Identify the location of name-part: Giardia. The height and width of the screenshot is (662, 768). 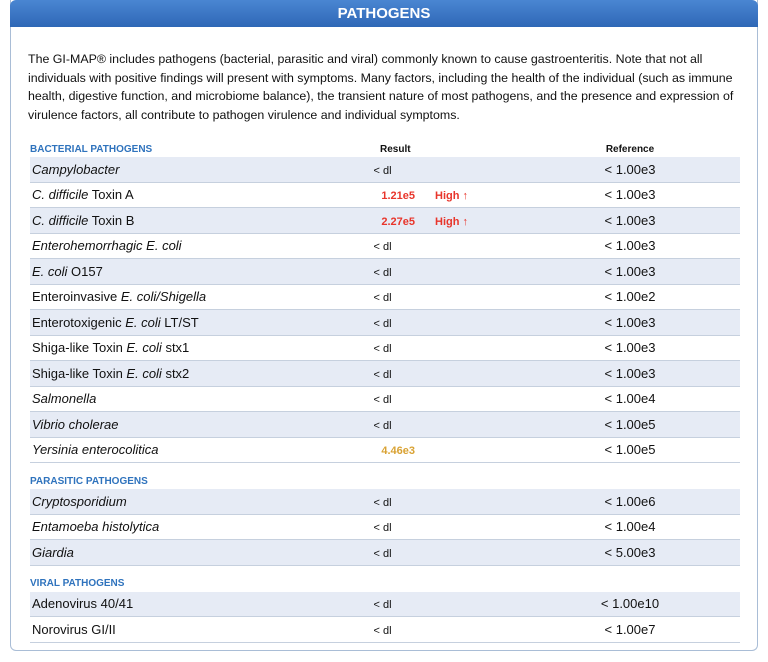
(53, 552).